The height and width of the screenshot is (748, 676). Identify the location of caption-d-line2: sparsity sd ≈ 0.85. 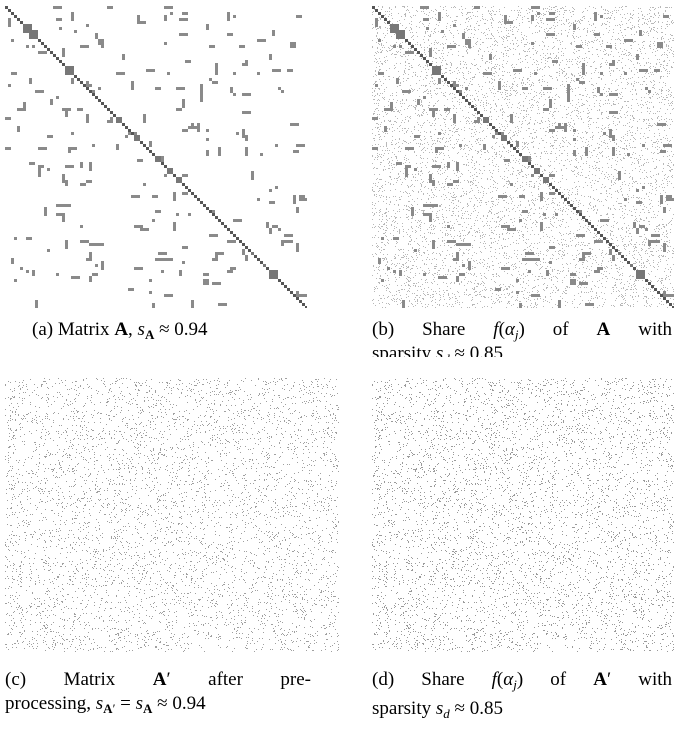
(522, 711).